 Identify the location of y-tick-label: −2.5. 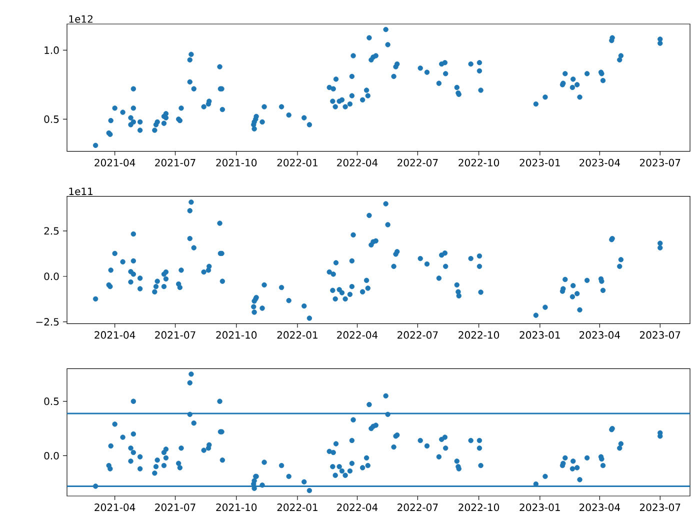
(47, 322).